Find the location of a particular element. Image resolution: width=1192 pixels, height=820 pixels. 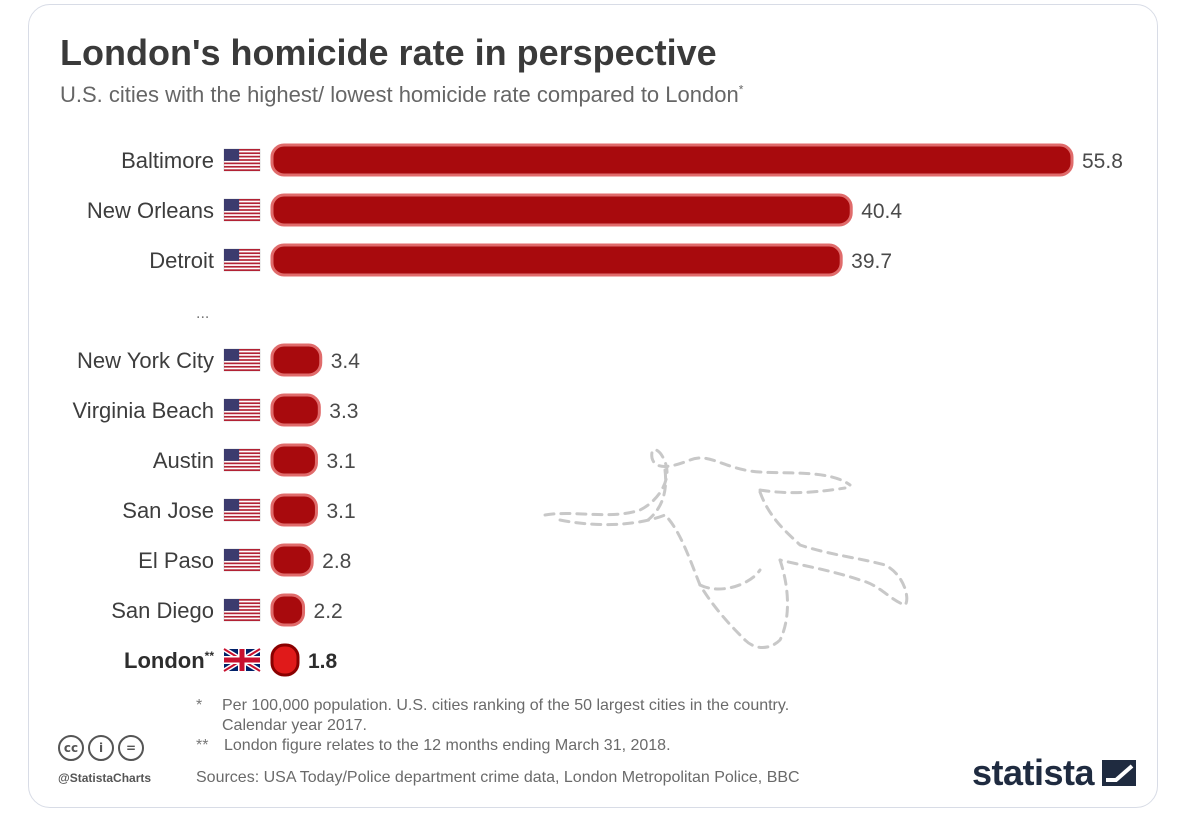

creative-commons-icon: cc is located at coordinates (71, 748).